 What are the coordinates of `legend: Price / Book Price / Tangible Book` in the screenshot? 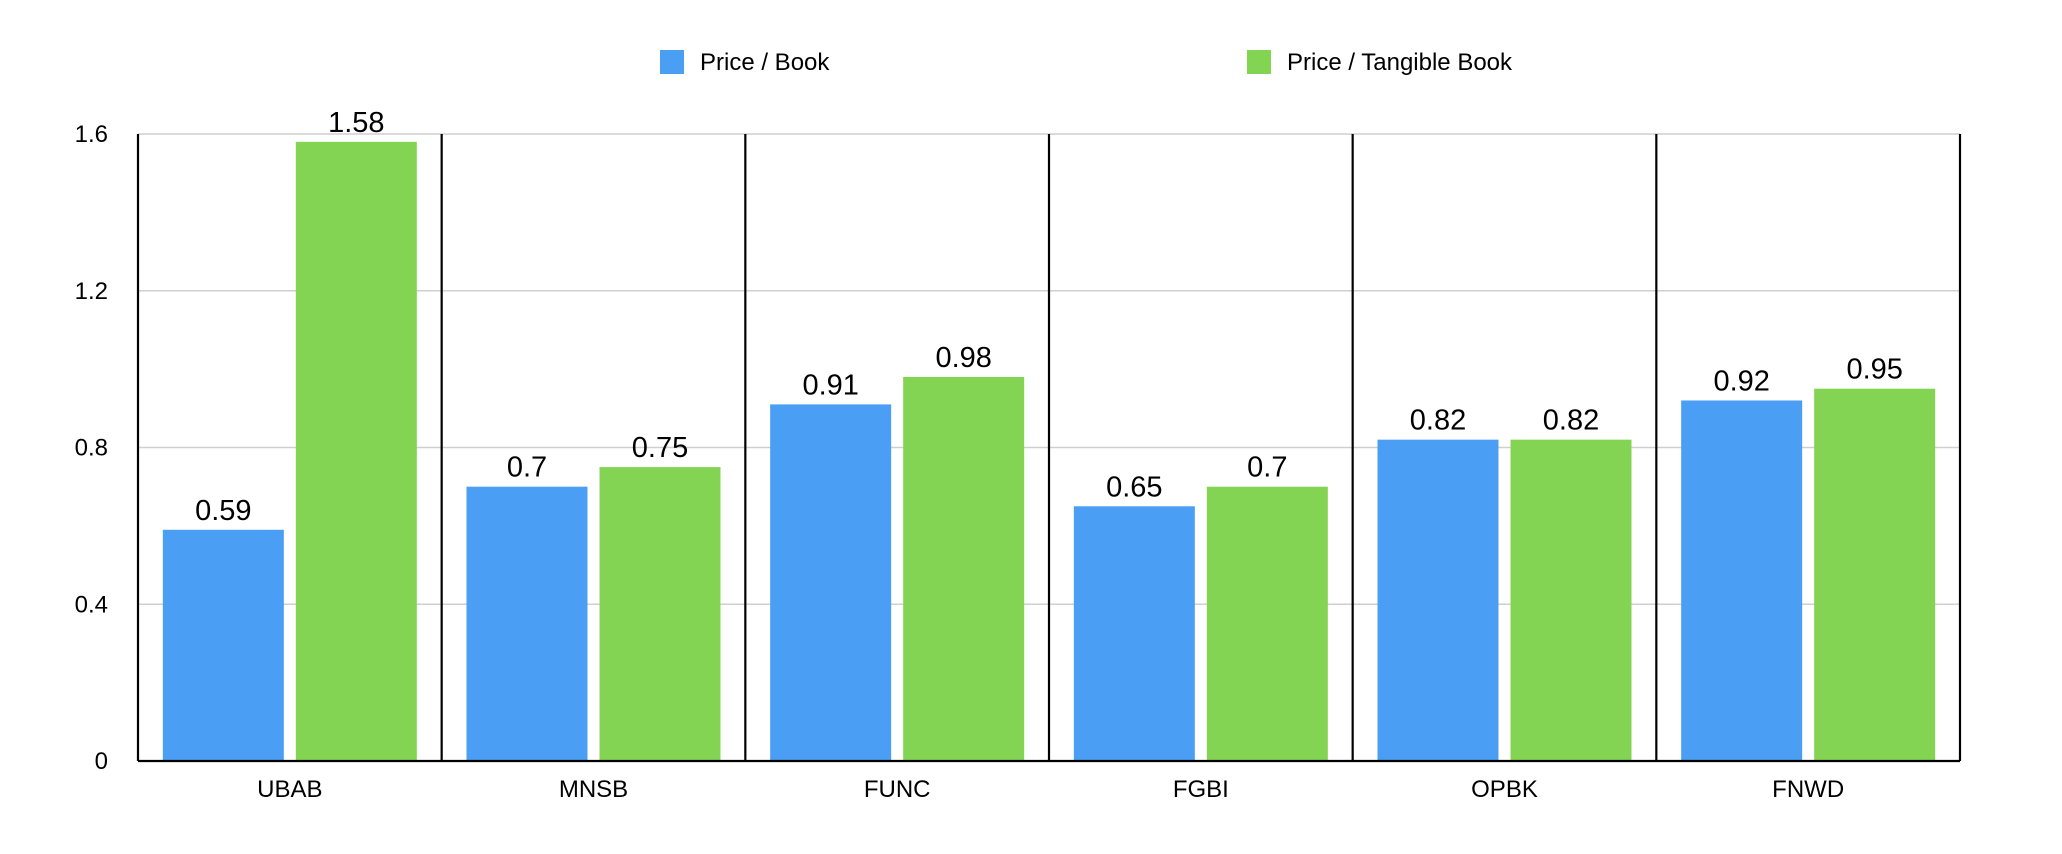 It's located at (1086, 62).